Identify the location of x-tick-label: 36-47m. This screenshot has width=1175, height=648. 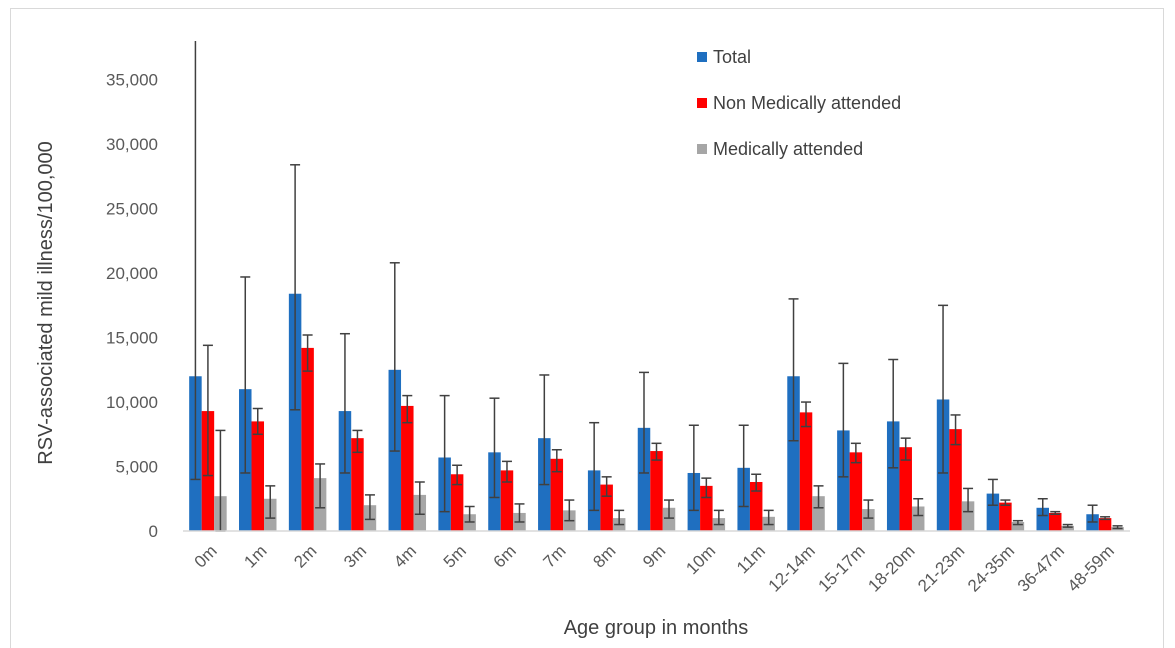
(1041, 568).